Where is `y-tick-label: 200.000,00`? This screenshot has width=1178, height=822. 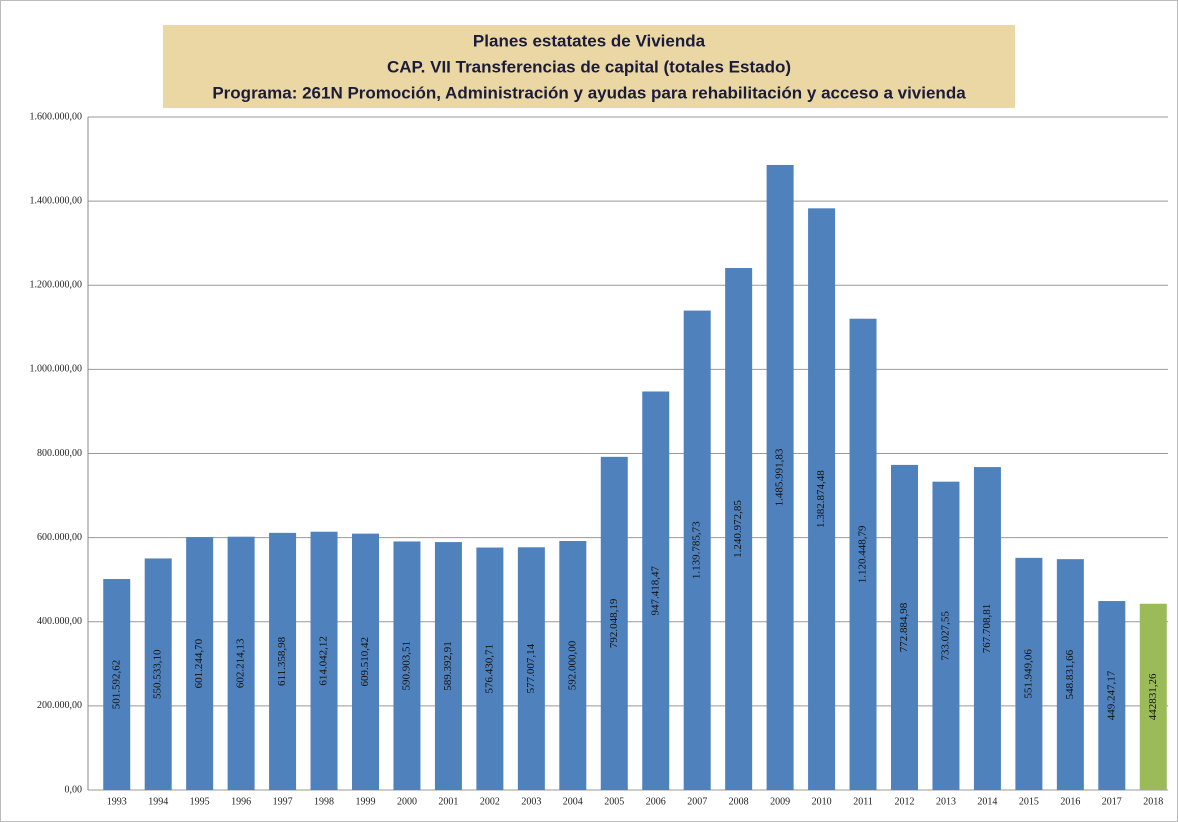
y-tick-label: 200.000,00 is located at coordinates (59, 705).